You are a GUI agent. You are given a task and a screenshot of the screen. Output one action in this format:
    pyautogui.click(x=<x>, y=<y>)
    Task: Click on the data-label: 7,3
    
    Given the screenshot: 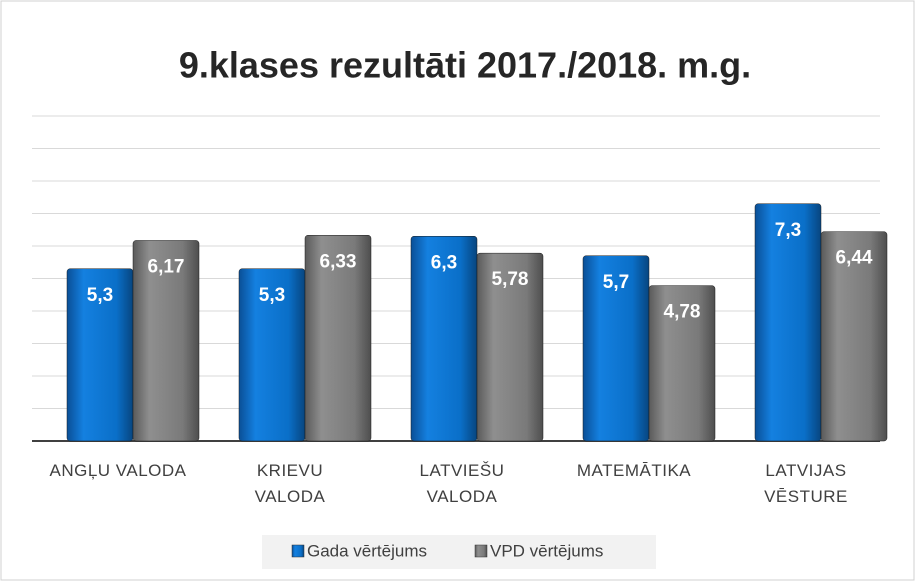 What is the action you would take?
    pyautogui.click(x=788, y=230)
    